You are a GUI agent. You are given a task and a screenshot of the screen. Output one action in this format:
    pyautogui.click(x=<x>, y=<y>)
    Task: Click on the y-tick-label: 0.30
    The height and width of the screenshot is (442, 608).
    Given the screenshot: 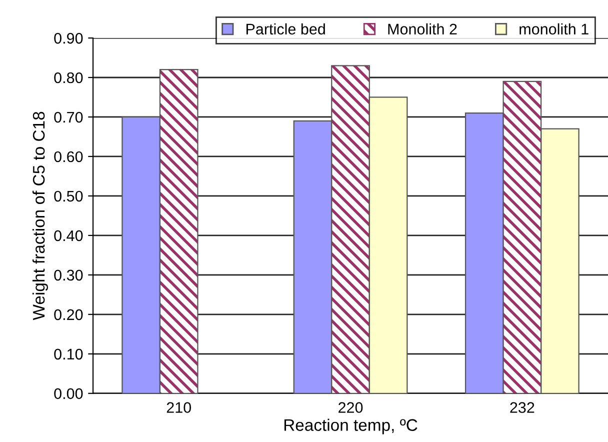 What is the action you would take?
    pyautogui.click(x=68, y=275)
    